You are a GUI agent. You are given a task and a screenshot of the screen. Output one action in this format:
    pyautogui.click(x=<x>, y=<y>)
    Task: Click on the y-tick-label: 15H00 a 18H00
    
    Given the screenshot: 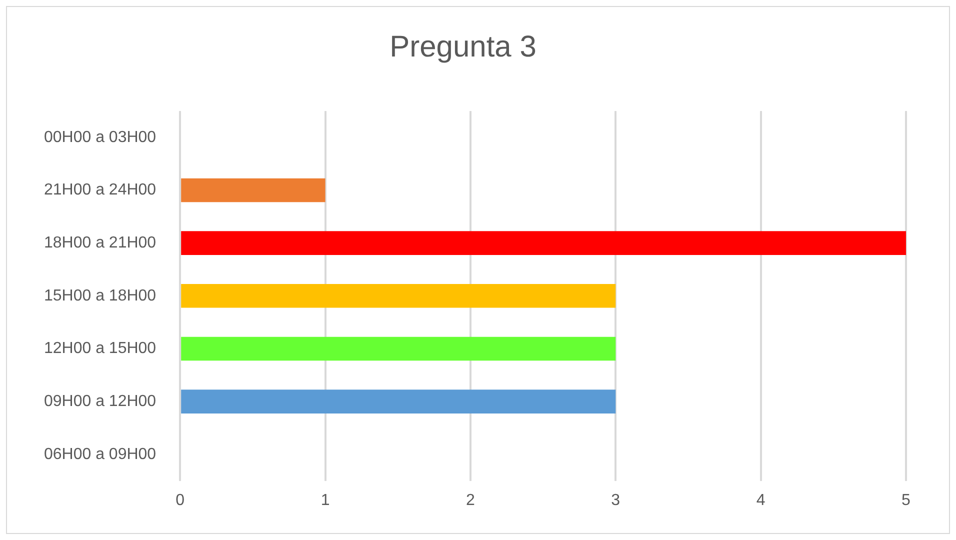 What is the action you would take?
    pyautogui.click(x=100, y=295)
    